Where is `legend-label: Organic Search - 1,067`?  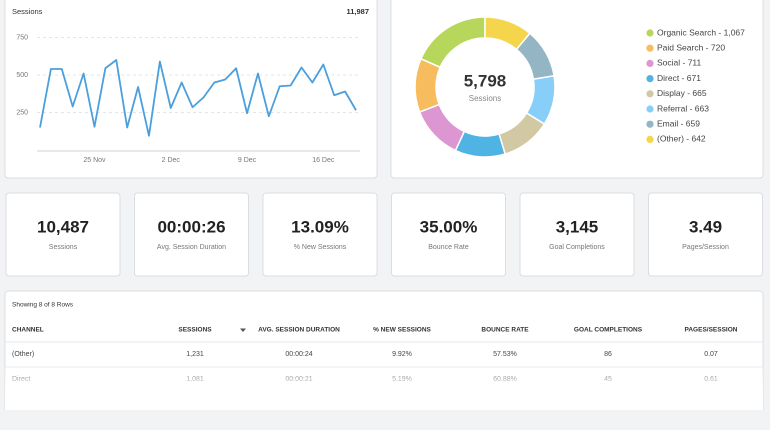
legend-label: Organic Search - 1,067 is located at coordinates (701, 32).